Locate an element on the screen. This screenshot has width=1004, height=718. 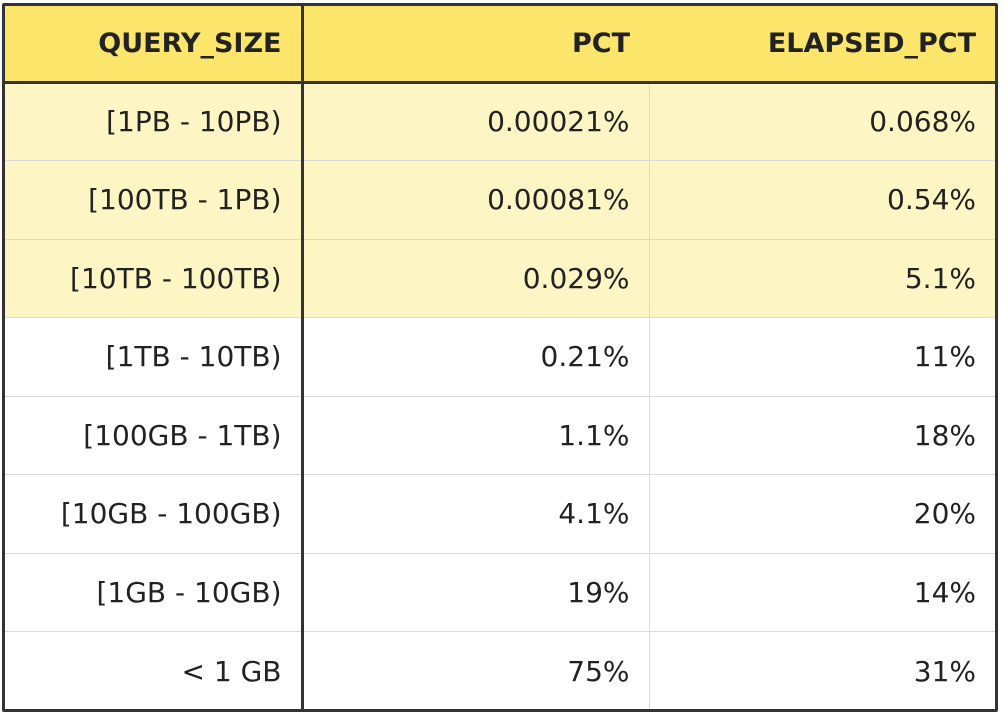
cell-pct: 75% is located at coordinates (475, 670).